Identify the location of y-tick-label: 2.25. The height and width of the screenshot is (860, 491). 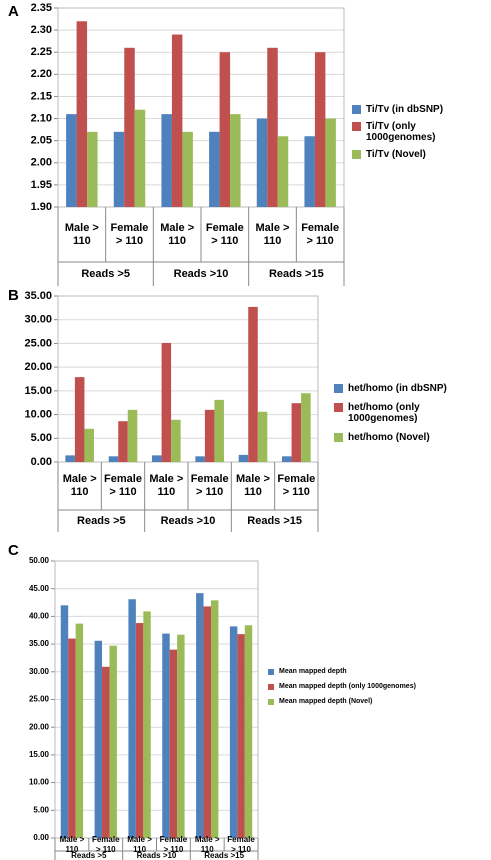
(41, 52).